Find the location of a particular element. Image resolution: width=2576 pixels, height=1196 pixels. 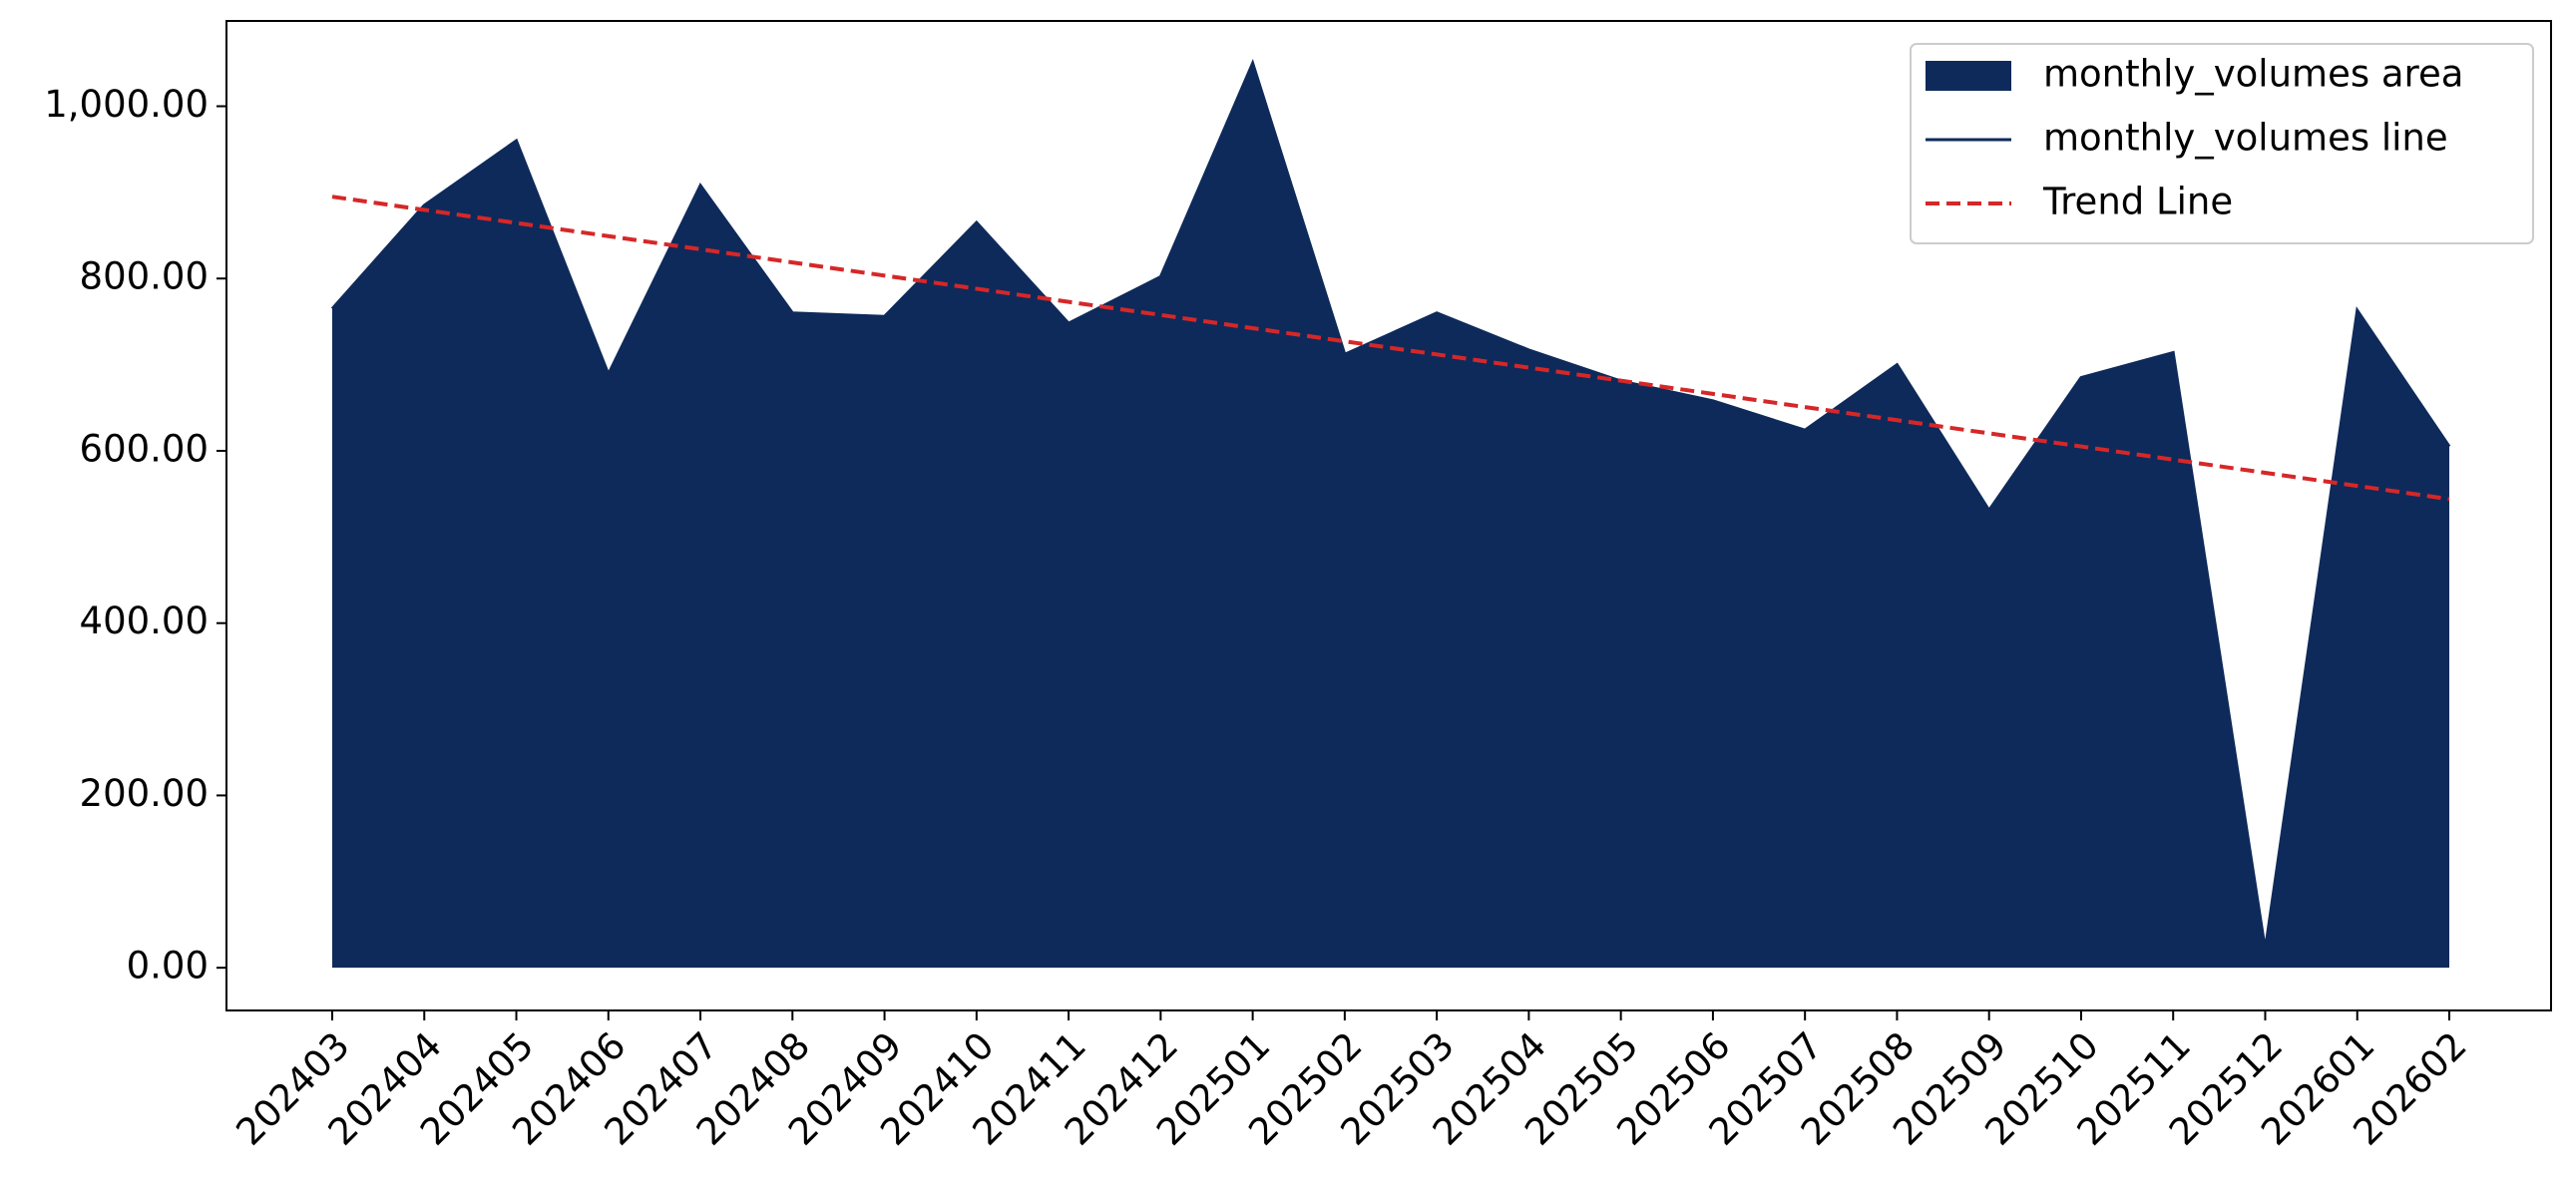

y-tick-label: 800.00 is located at coordinates (144, 276).